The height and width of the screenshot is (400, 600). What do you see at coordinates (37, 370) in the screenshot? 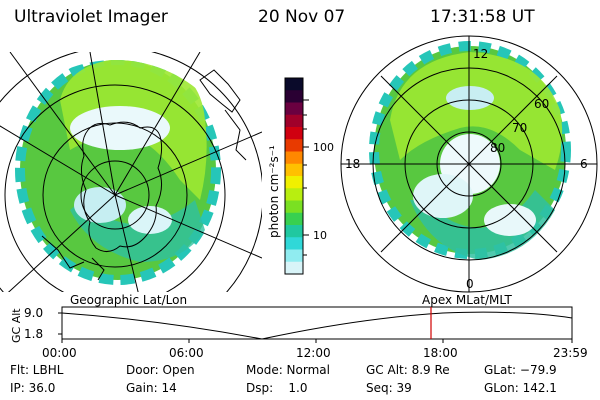
I see `filter-status: Flt: LBHL` at bounding box center [37, 370].